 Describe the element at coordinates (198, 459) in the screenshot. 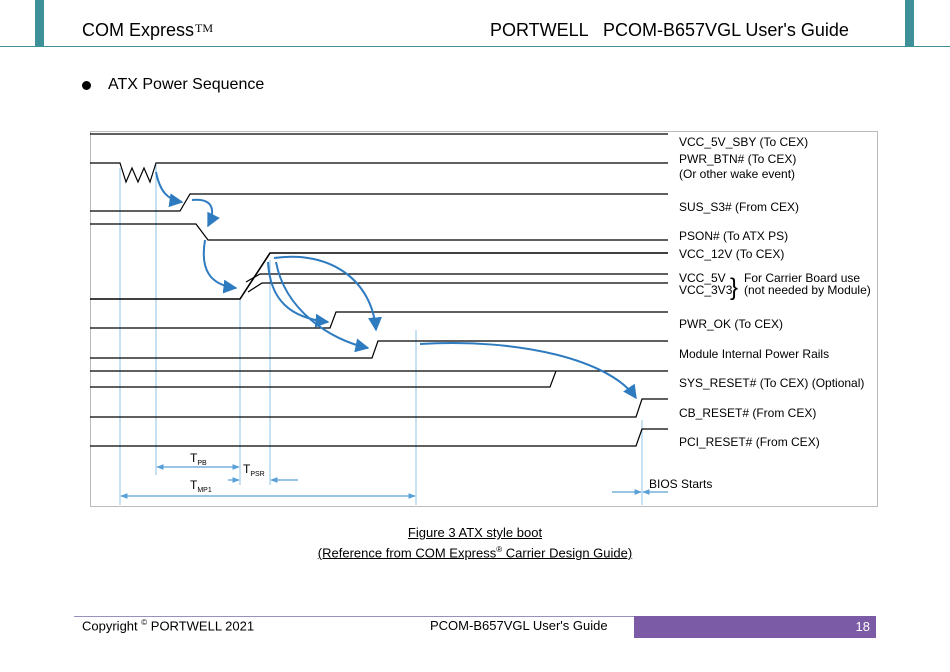

I see `tpb-label: TPB` at that location.